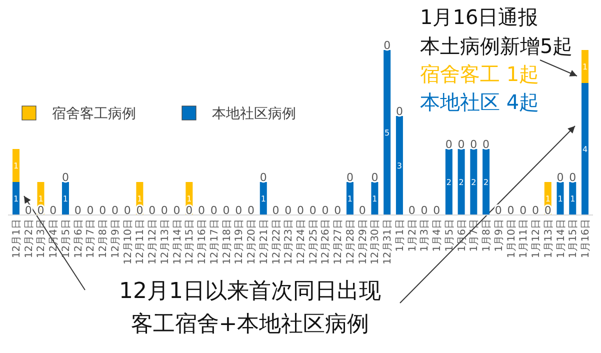 The image size is (601, 353). What do you see at coordinates (254, 114) in the screenshot?
I see `legend-label: 本地社区病例` at bounding box center [254, 114].